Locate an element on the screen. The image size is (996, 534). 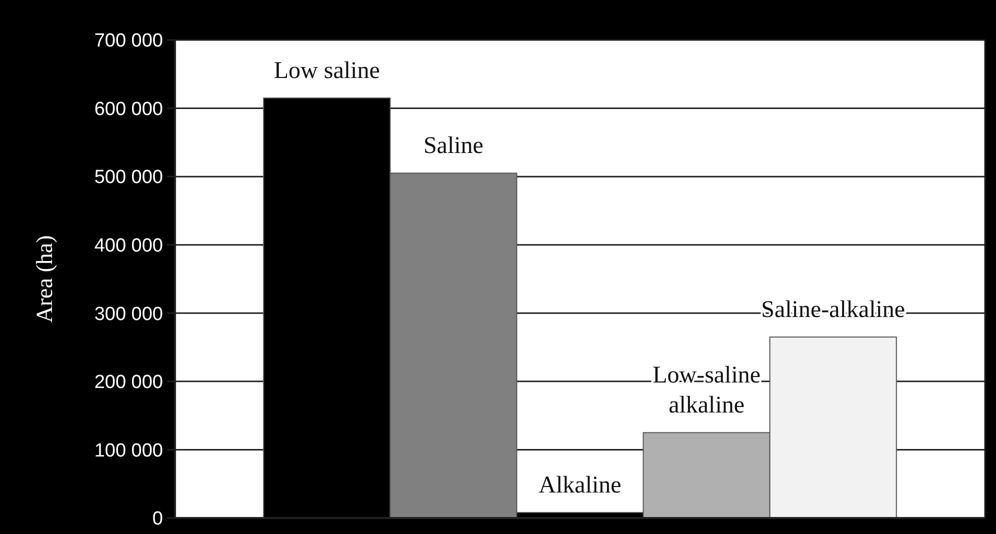
y-tick-label: 0 is located at coordinates (157, 519).